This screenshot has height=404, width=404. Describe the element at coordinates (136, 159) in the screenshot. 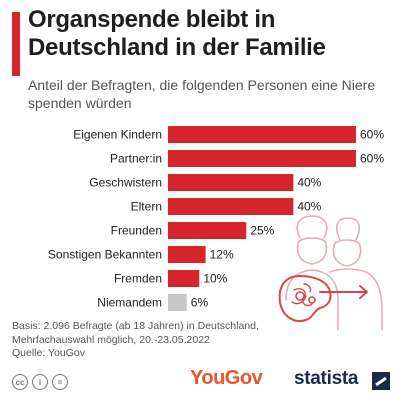

I see `category-label: Partner:in` at that location.